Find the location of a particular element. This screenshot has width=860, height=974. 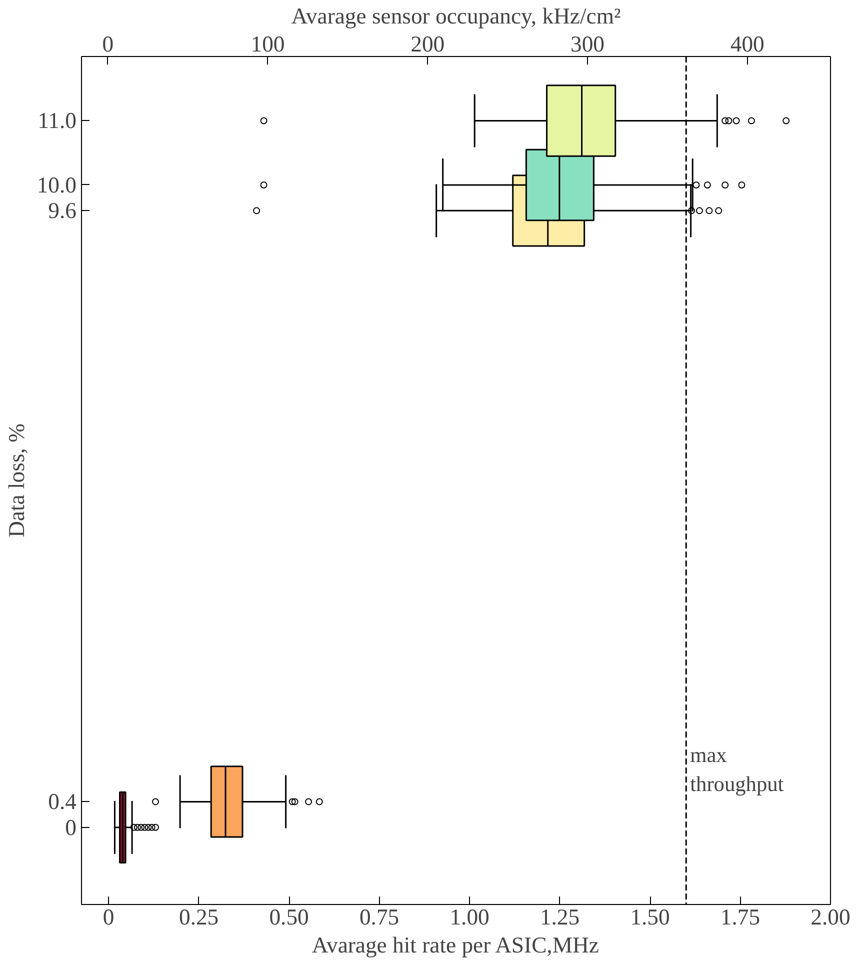

x2-axis-title: Avarage sensor occupancy, kHz/cm² is located at coordinates (456, 16).